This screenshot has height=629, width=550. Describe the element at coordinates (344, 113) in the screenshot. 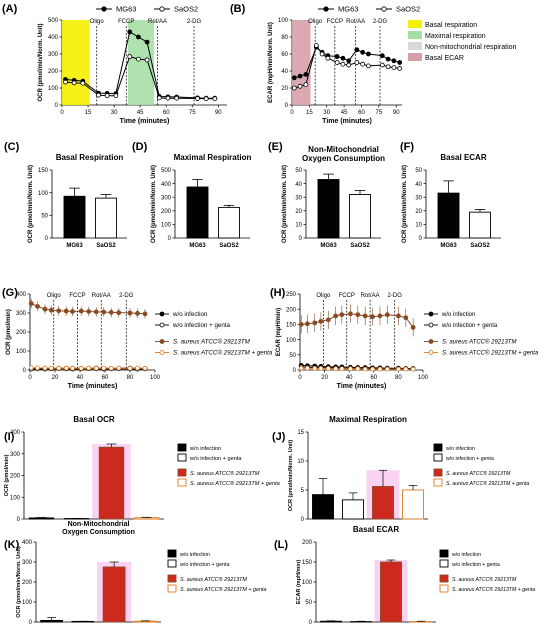

I see `x-tick-label: 45` at that location.